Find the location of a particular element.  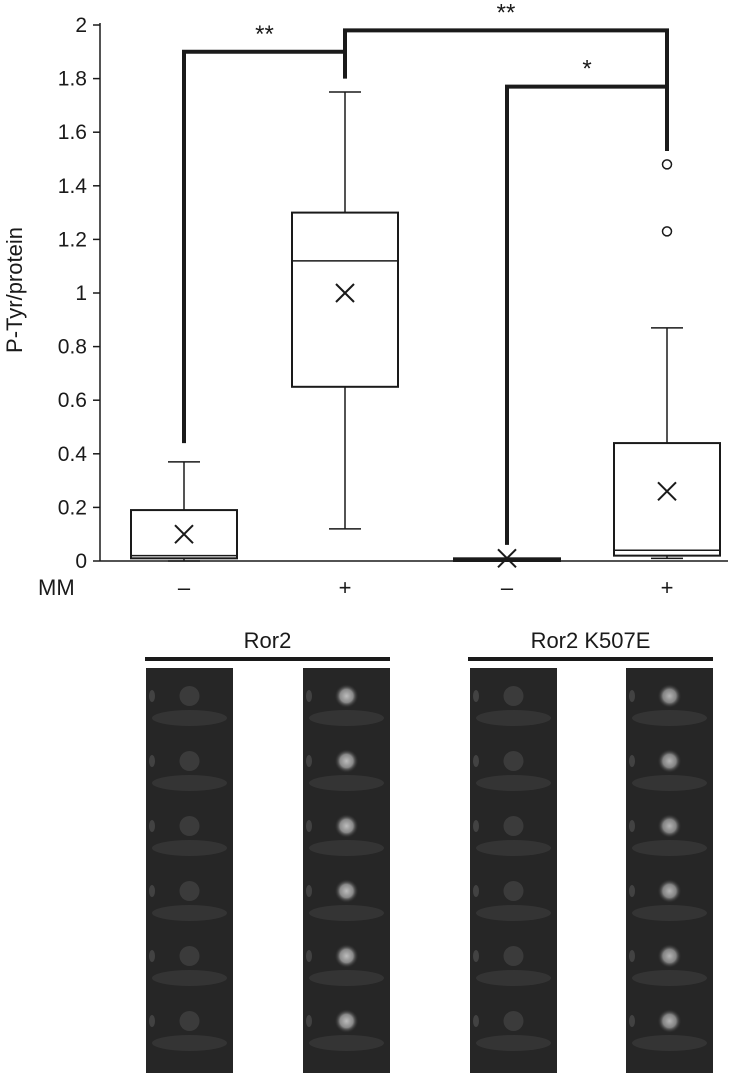

group-label: Ror2 is located at coordinates (268, 640).